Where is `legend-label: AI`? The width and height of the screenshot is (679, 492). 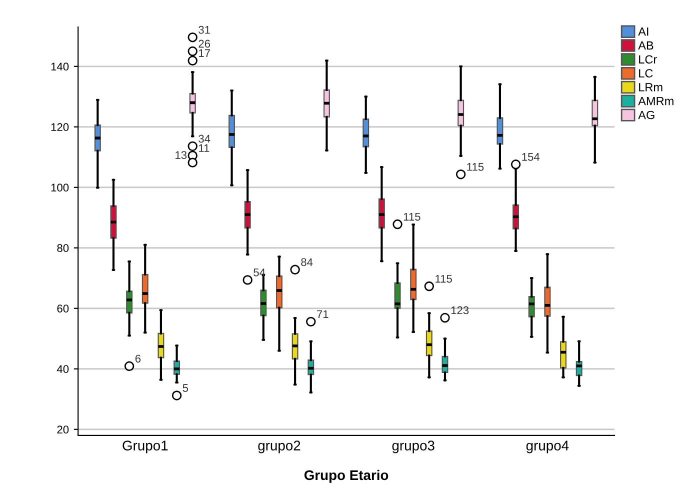 legend-label: AI is located at coordinates (643, 32).